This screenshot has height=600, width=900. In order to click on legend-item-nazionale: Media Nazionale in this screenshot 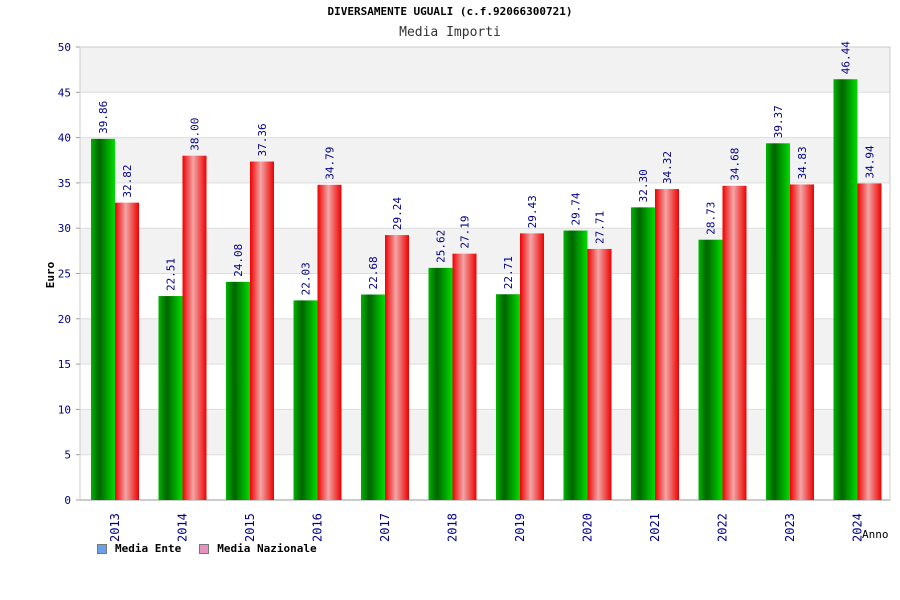, I will do `click(258, 548)`.